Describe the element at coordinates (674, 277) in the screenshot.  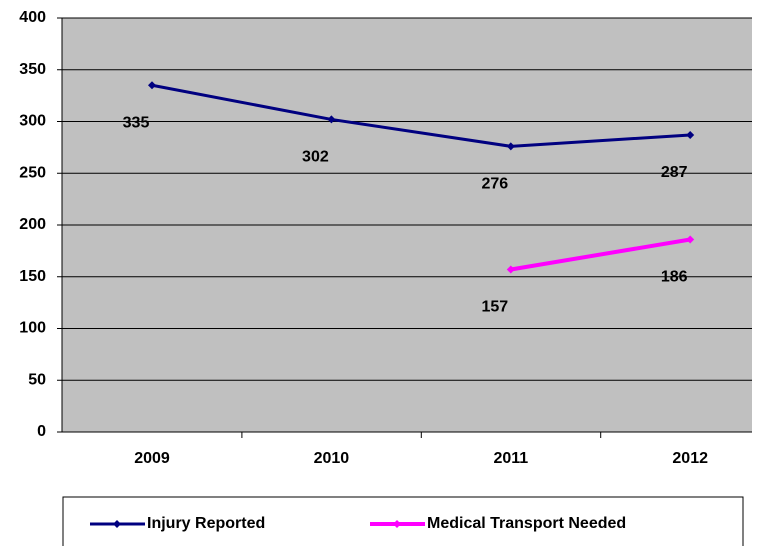
I see `data-label: 186` at that location.